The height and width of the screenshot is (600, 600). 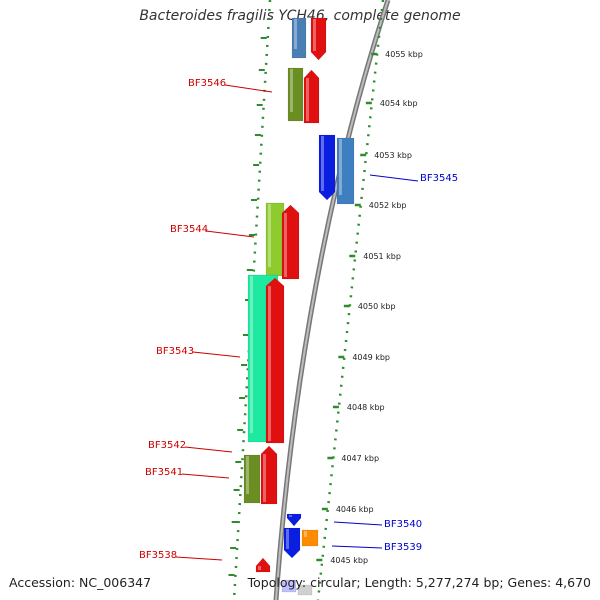 I want to click on gene-label: BF3542, so click(x=167, y=445).